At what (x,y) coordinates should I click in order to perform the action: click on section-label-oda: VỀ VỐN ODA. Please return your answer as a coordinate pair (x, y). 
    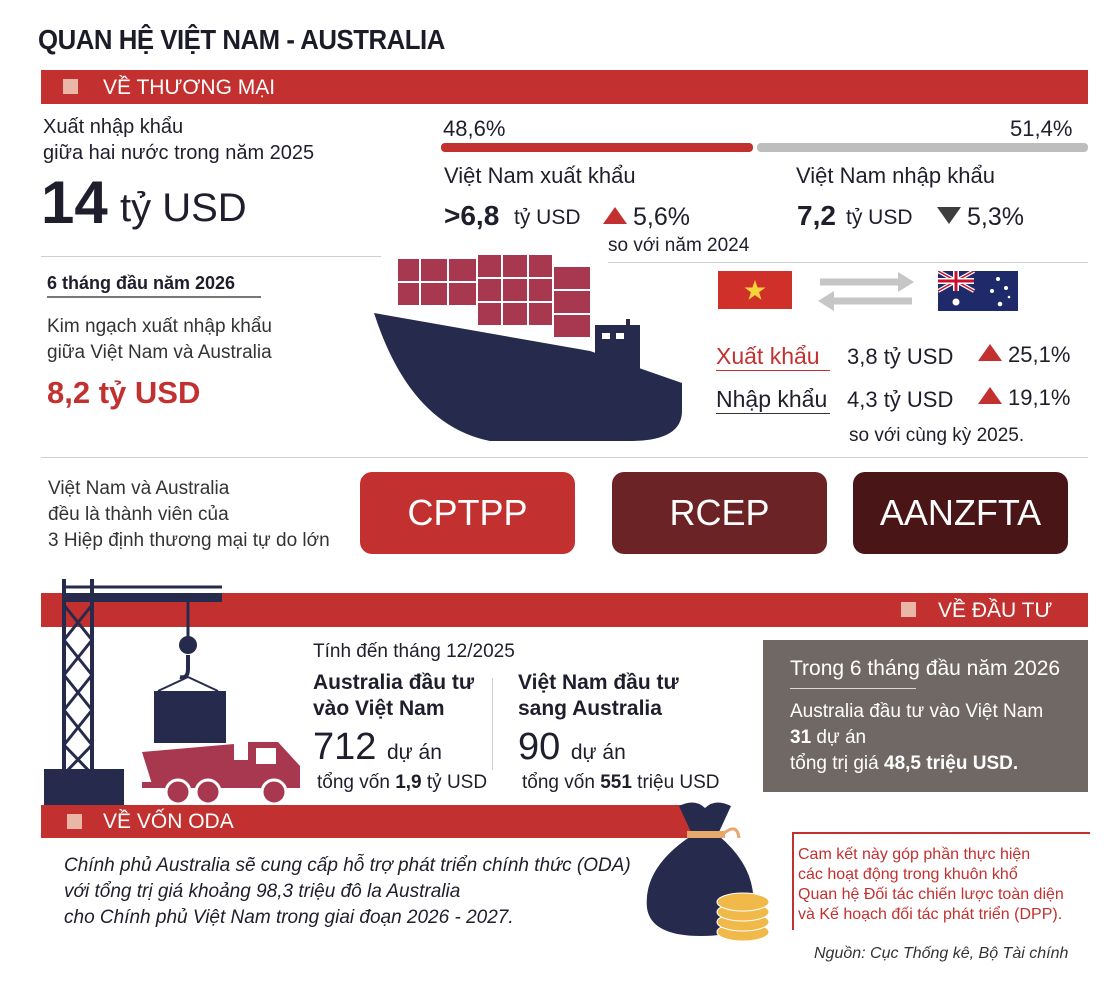
    Looking at the image, I should click on (168, 821).